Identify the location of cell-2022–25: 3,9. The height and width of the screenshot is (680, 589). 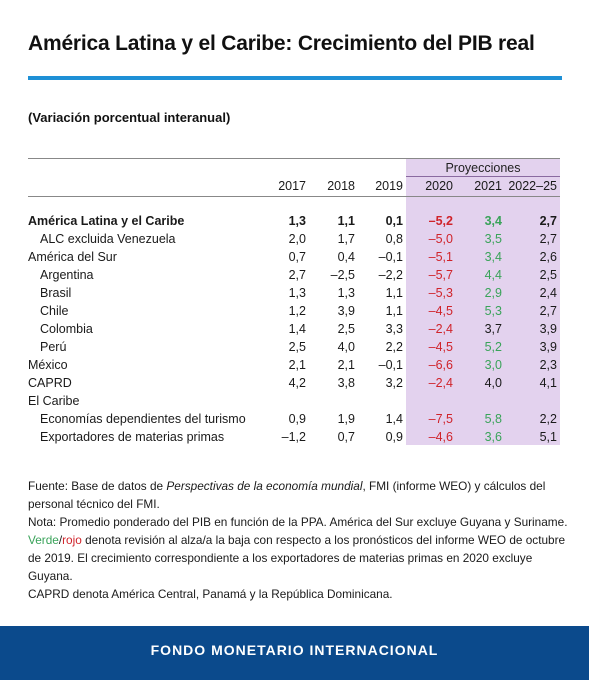
(548, 329).